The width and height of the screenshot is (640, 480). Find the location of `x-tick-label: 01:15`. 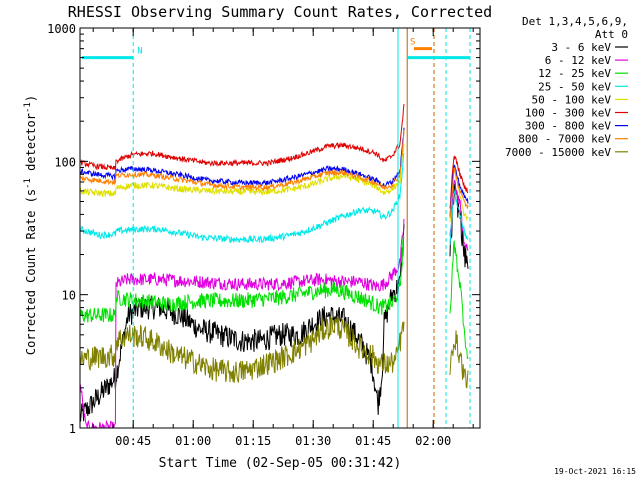

x-tick-label: 01:15 is located at coordinates (253, 441).